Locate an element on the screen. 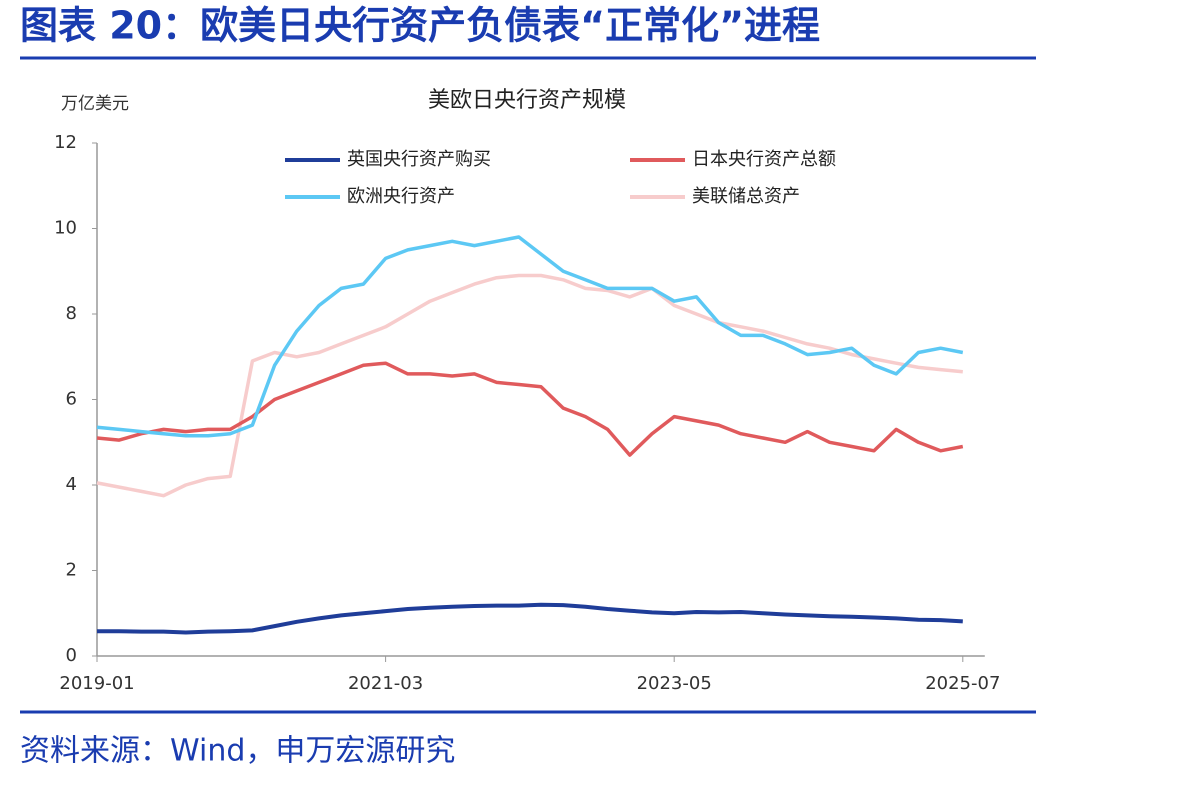 The width and height of the screenshot is (1190, 787). y-tick-label: 4 is located at coordinates (71, 484).